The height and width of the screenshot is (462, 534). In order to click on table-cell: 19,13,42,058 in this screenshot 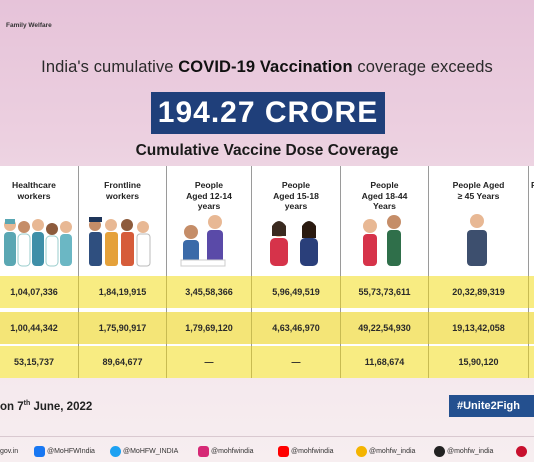, I will do `click(478, 328)`.